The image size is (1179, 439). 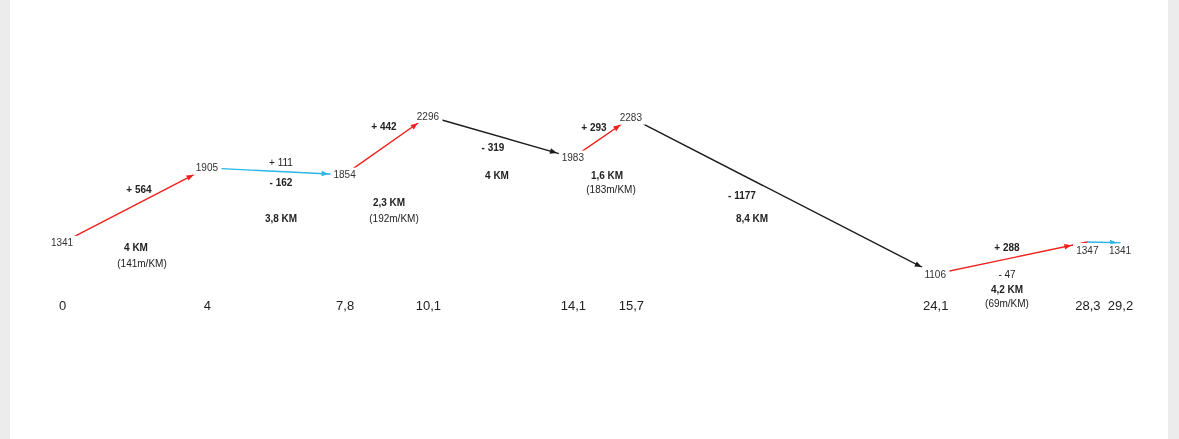 I want to click on annotation: 2,3 KM, so click(x=389, y=202).